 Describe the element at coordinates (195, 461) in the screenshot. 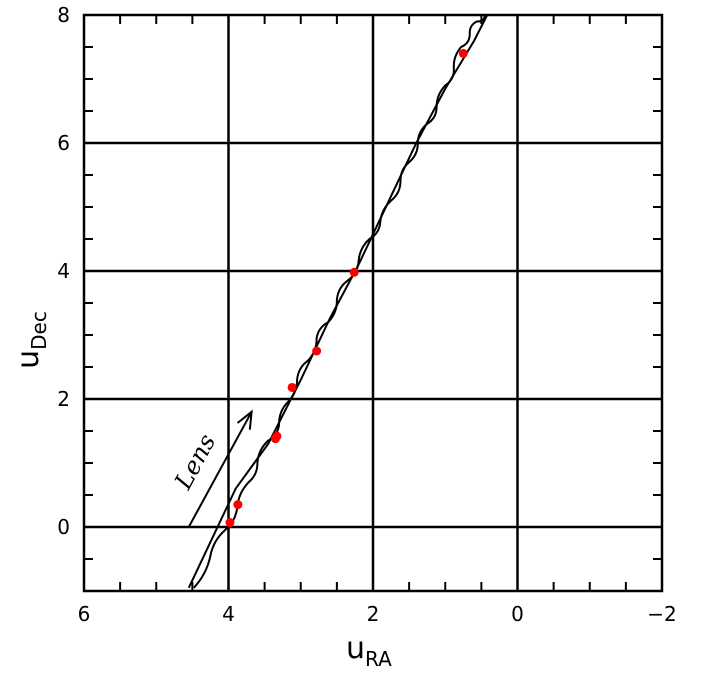

I see `annotation-label: Lens` at that location.